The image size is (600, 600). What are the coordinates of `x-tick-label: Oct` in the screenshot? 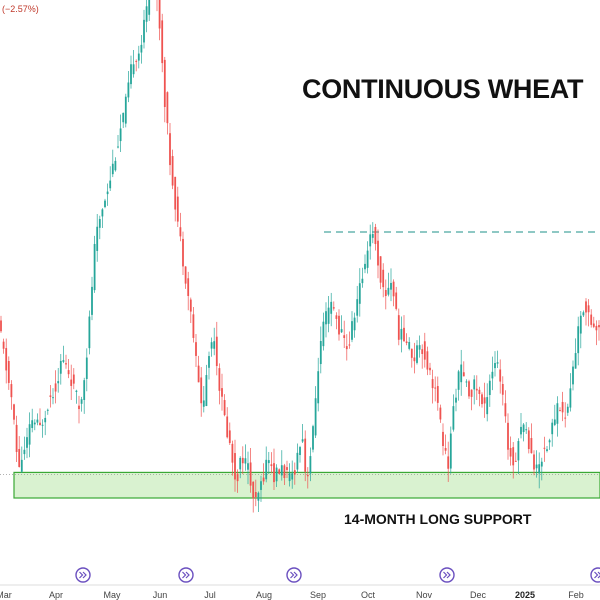 It's located at (368, 595).